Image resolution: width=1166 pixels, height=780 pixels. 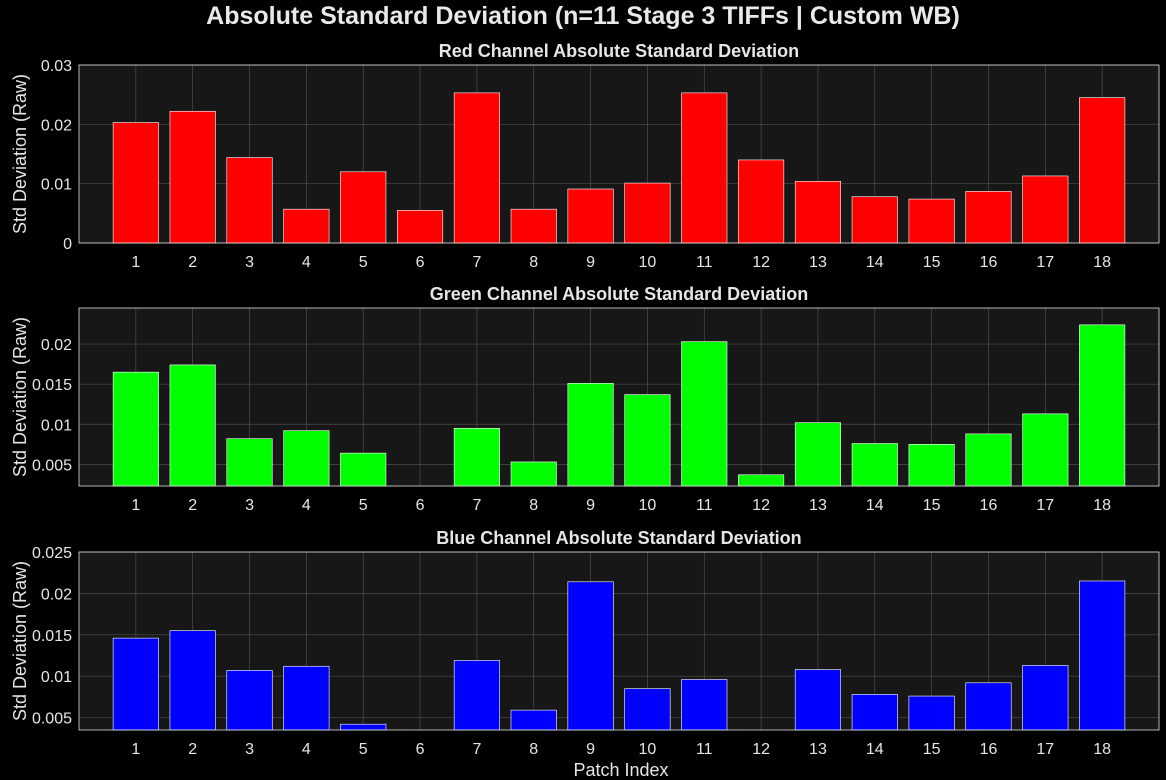 What do you see at coordinates (363, 505) in the screenshot?
I see `x-tick-label: 5` at bounding box center [363, 505].